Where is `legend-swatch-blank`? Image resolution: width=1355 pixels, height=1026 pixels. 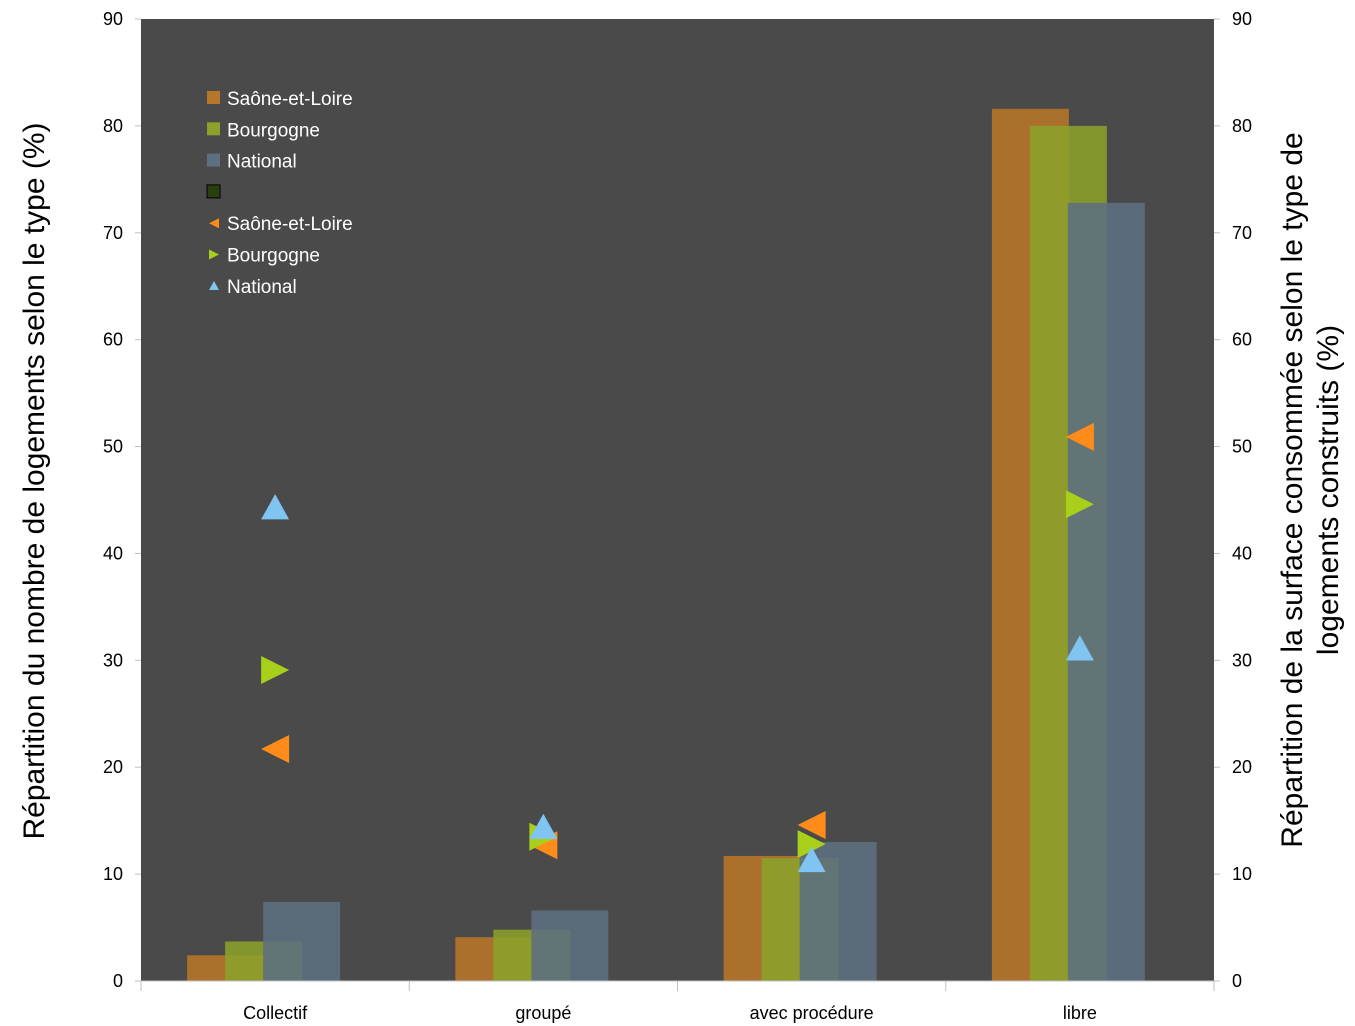 legend-swatch-blank is located at coordinates (213, 191).